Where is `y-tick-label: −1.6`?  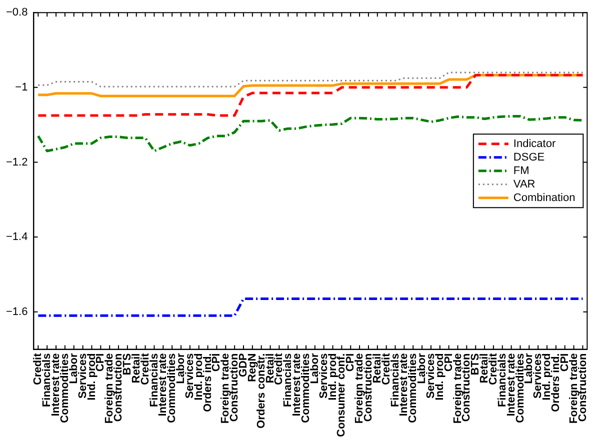
y-tick-label: −1.6 is located at coordinates (17, 312).